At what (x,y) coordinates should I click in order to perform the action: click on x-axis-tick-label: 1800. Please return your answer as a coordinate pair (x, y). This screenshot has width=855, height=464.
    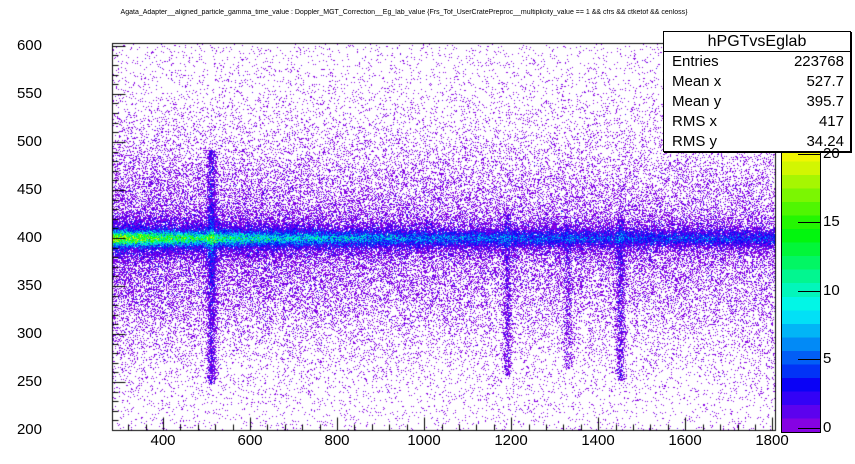
    Looking at the image, I should click on (772, 440).